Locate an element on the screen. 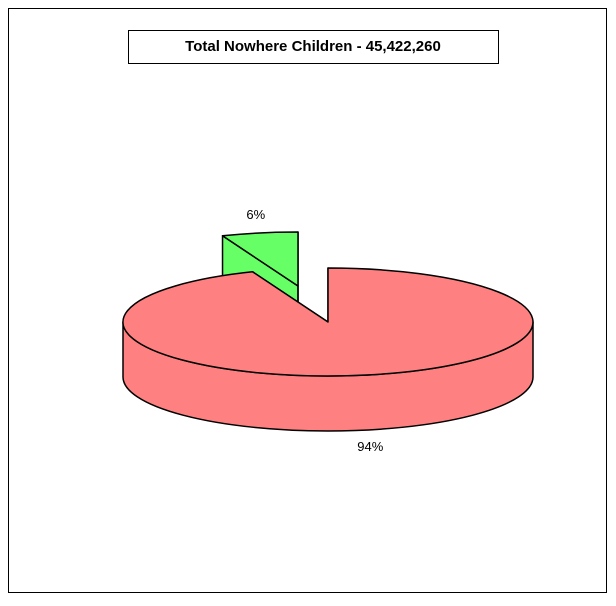  data-label: 6% is located at coordinates (255, 214).